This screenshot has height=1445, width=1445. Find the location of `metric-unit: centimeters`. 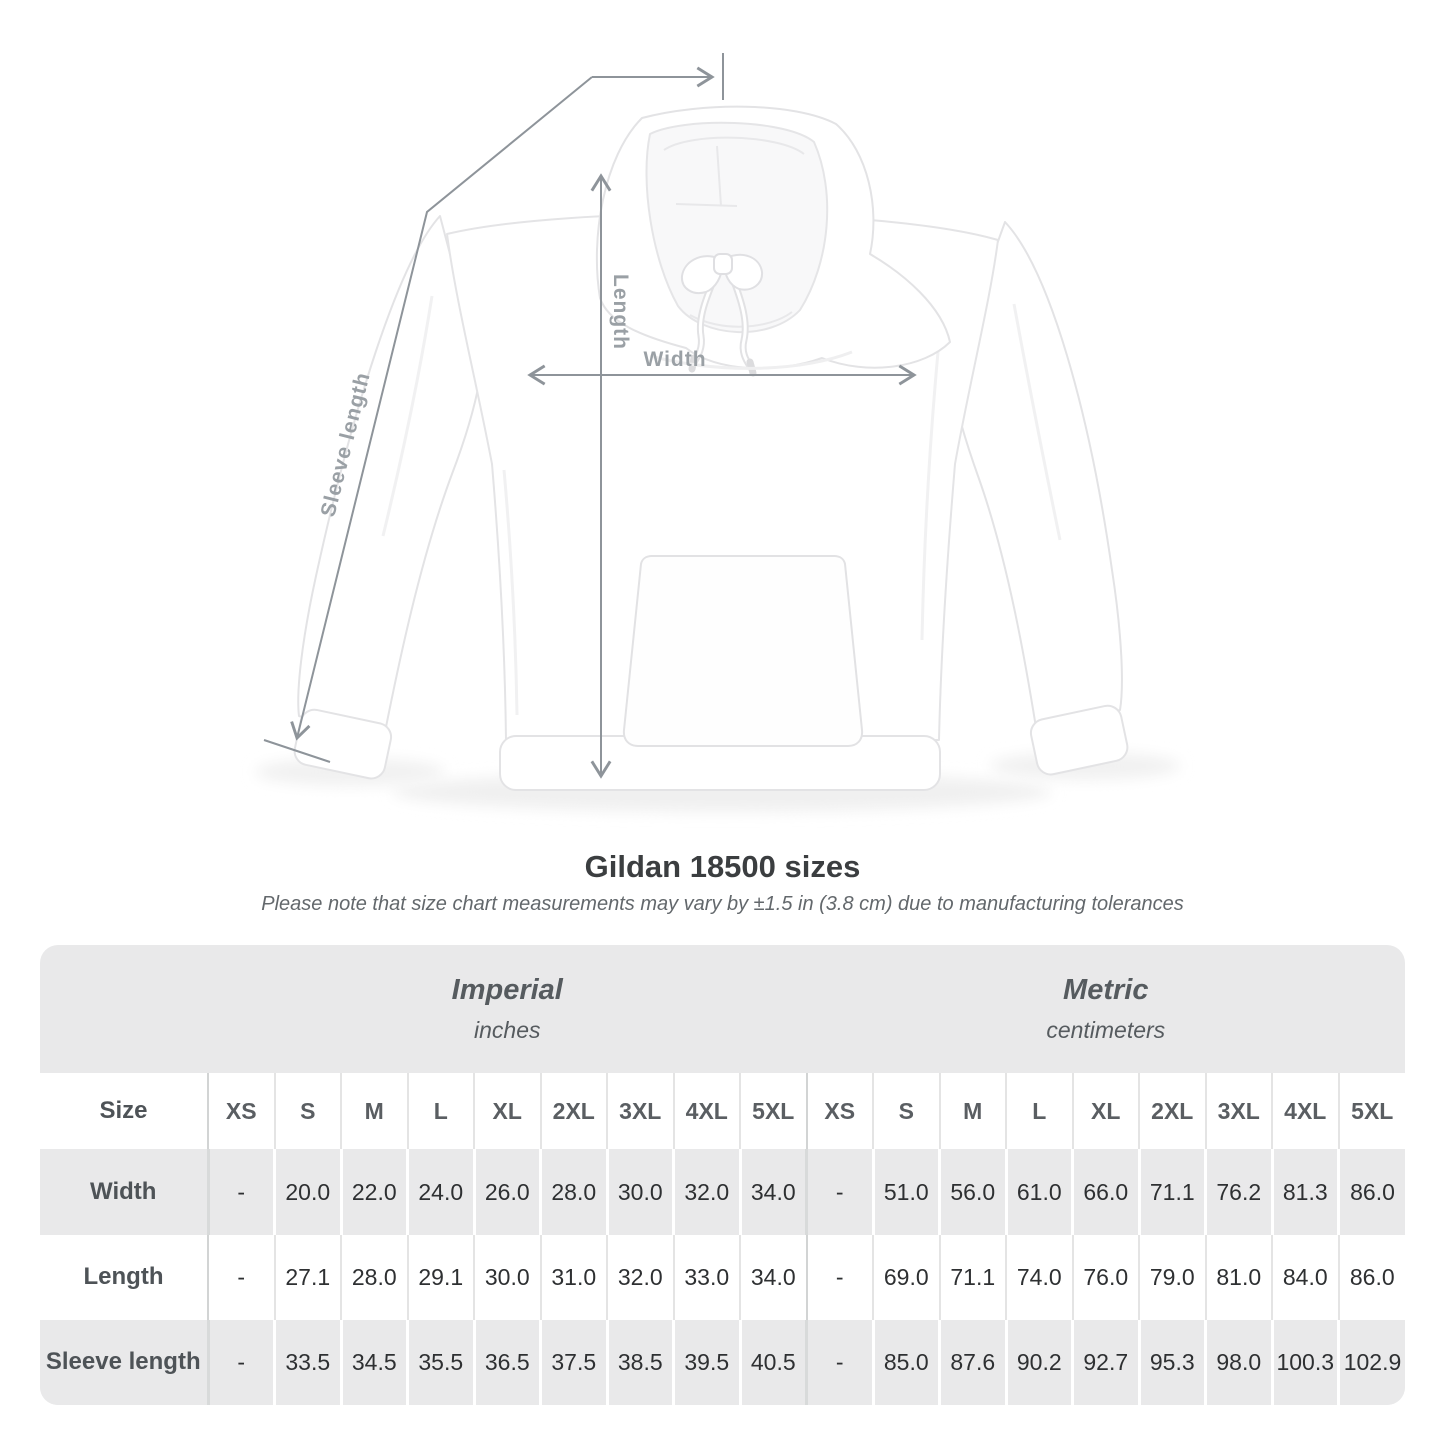

metric-unit: centimeters is located at coordinates (1106, 1030).